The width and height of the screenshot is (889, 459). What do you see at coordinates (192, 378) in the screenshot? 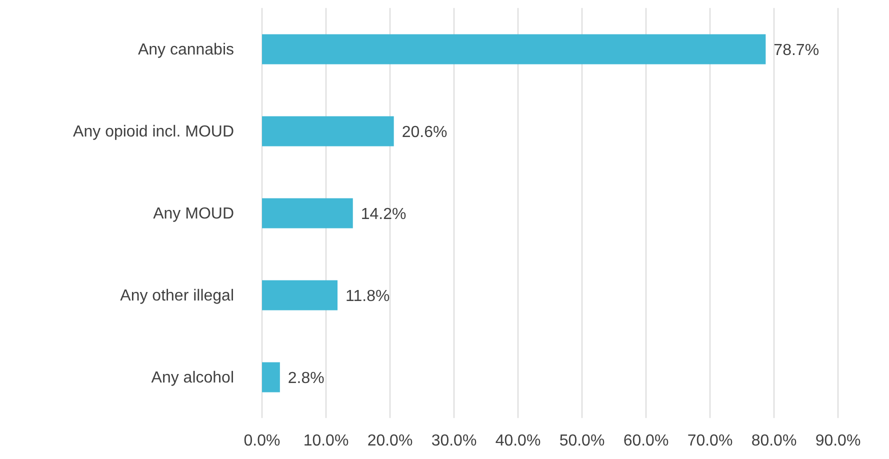
I see `y-tick-label: Any alcohol` at bounding box center [192, 378].